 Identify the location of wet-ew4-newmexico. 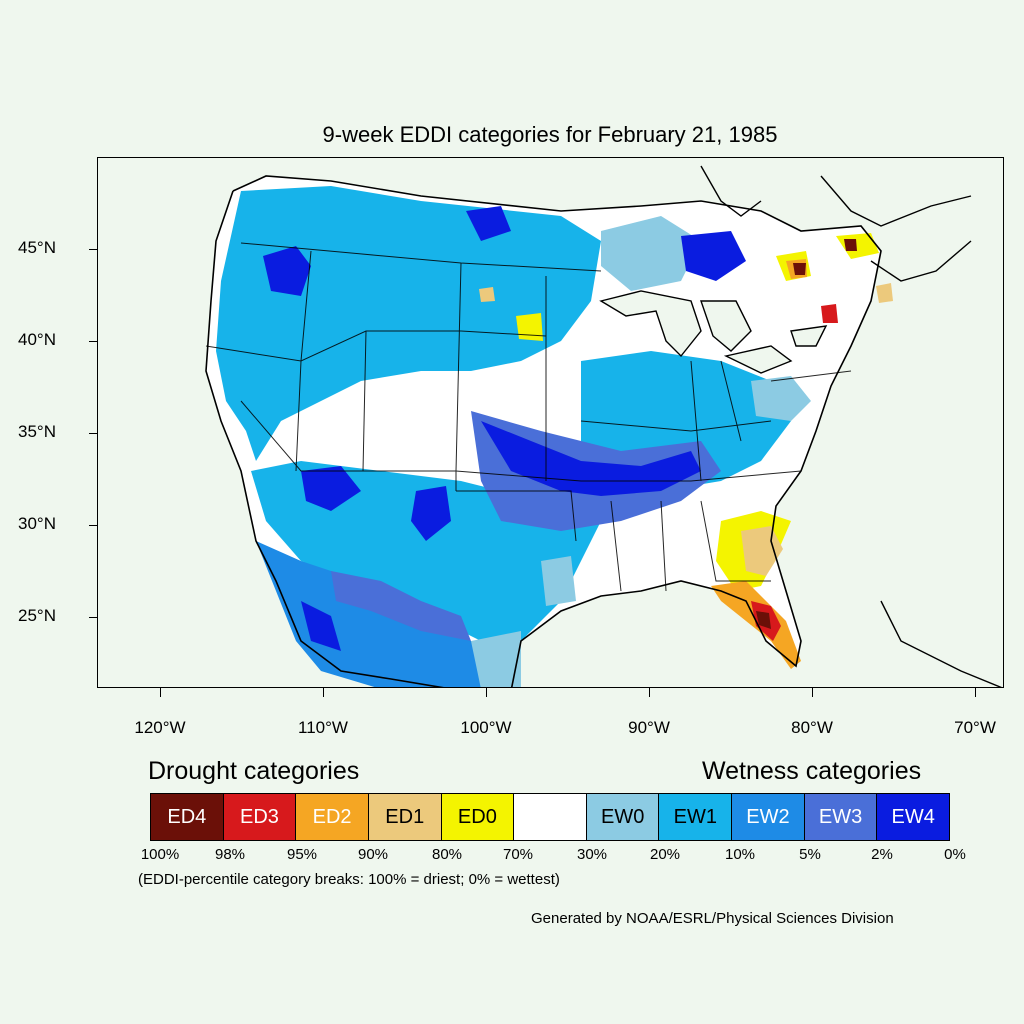
(431, 513).